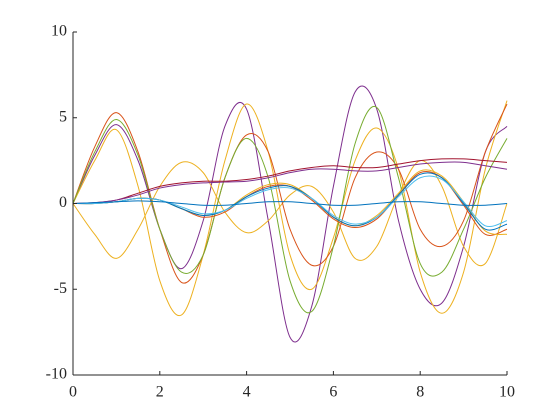  Describe the element at coordinates (420, 392) in the screenshot. I see `x-tick-label: 8` at that location.